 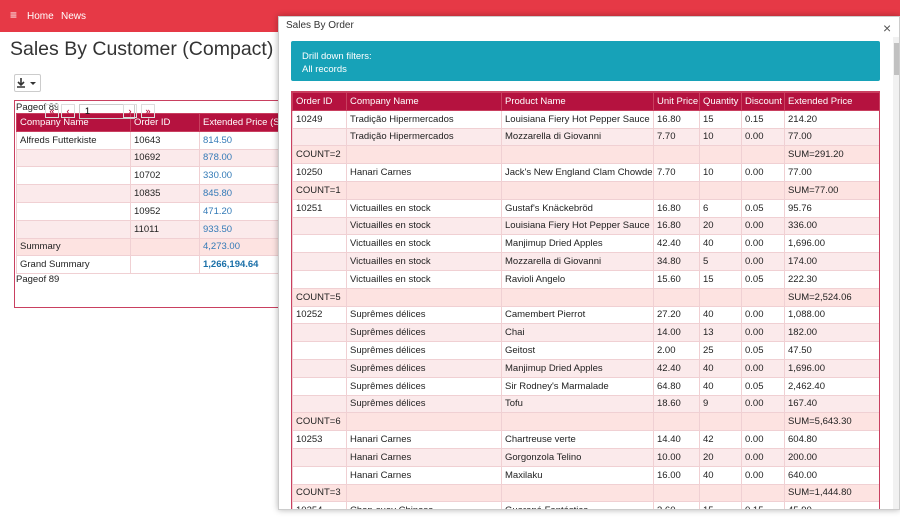 What do you see at coordinates (577, 475) in the screenshot?
I see `product-cell: Maxilaku` at bounding box center [577, 475].